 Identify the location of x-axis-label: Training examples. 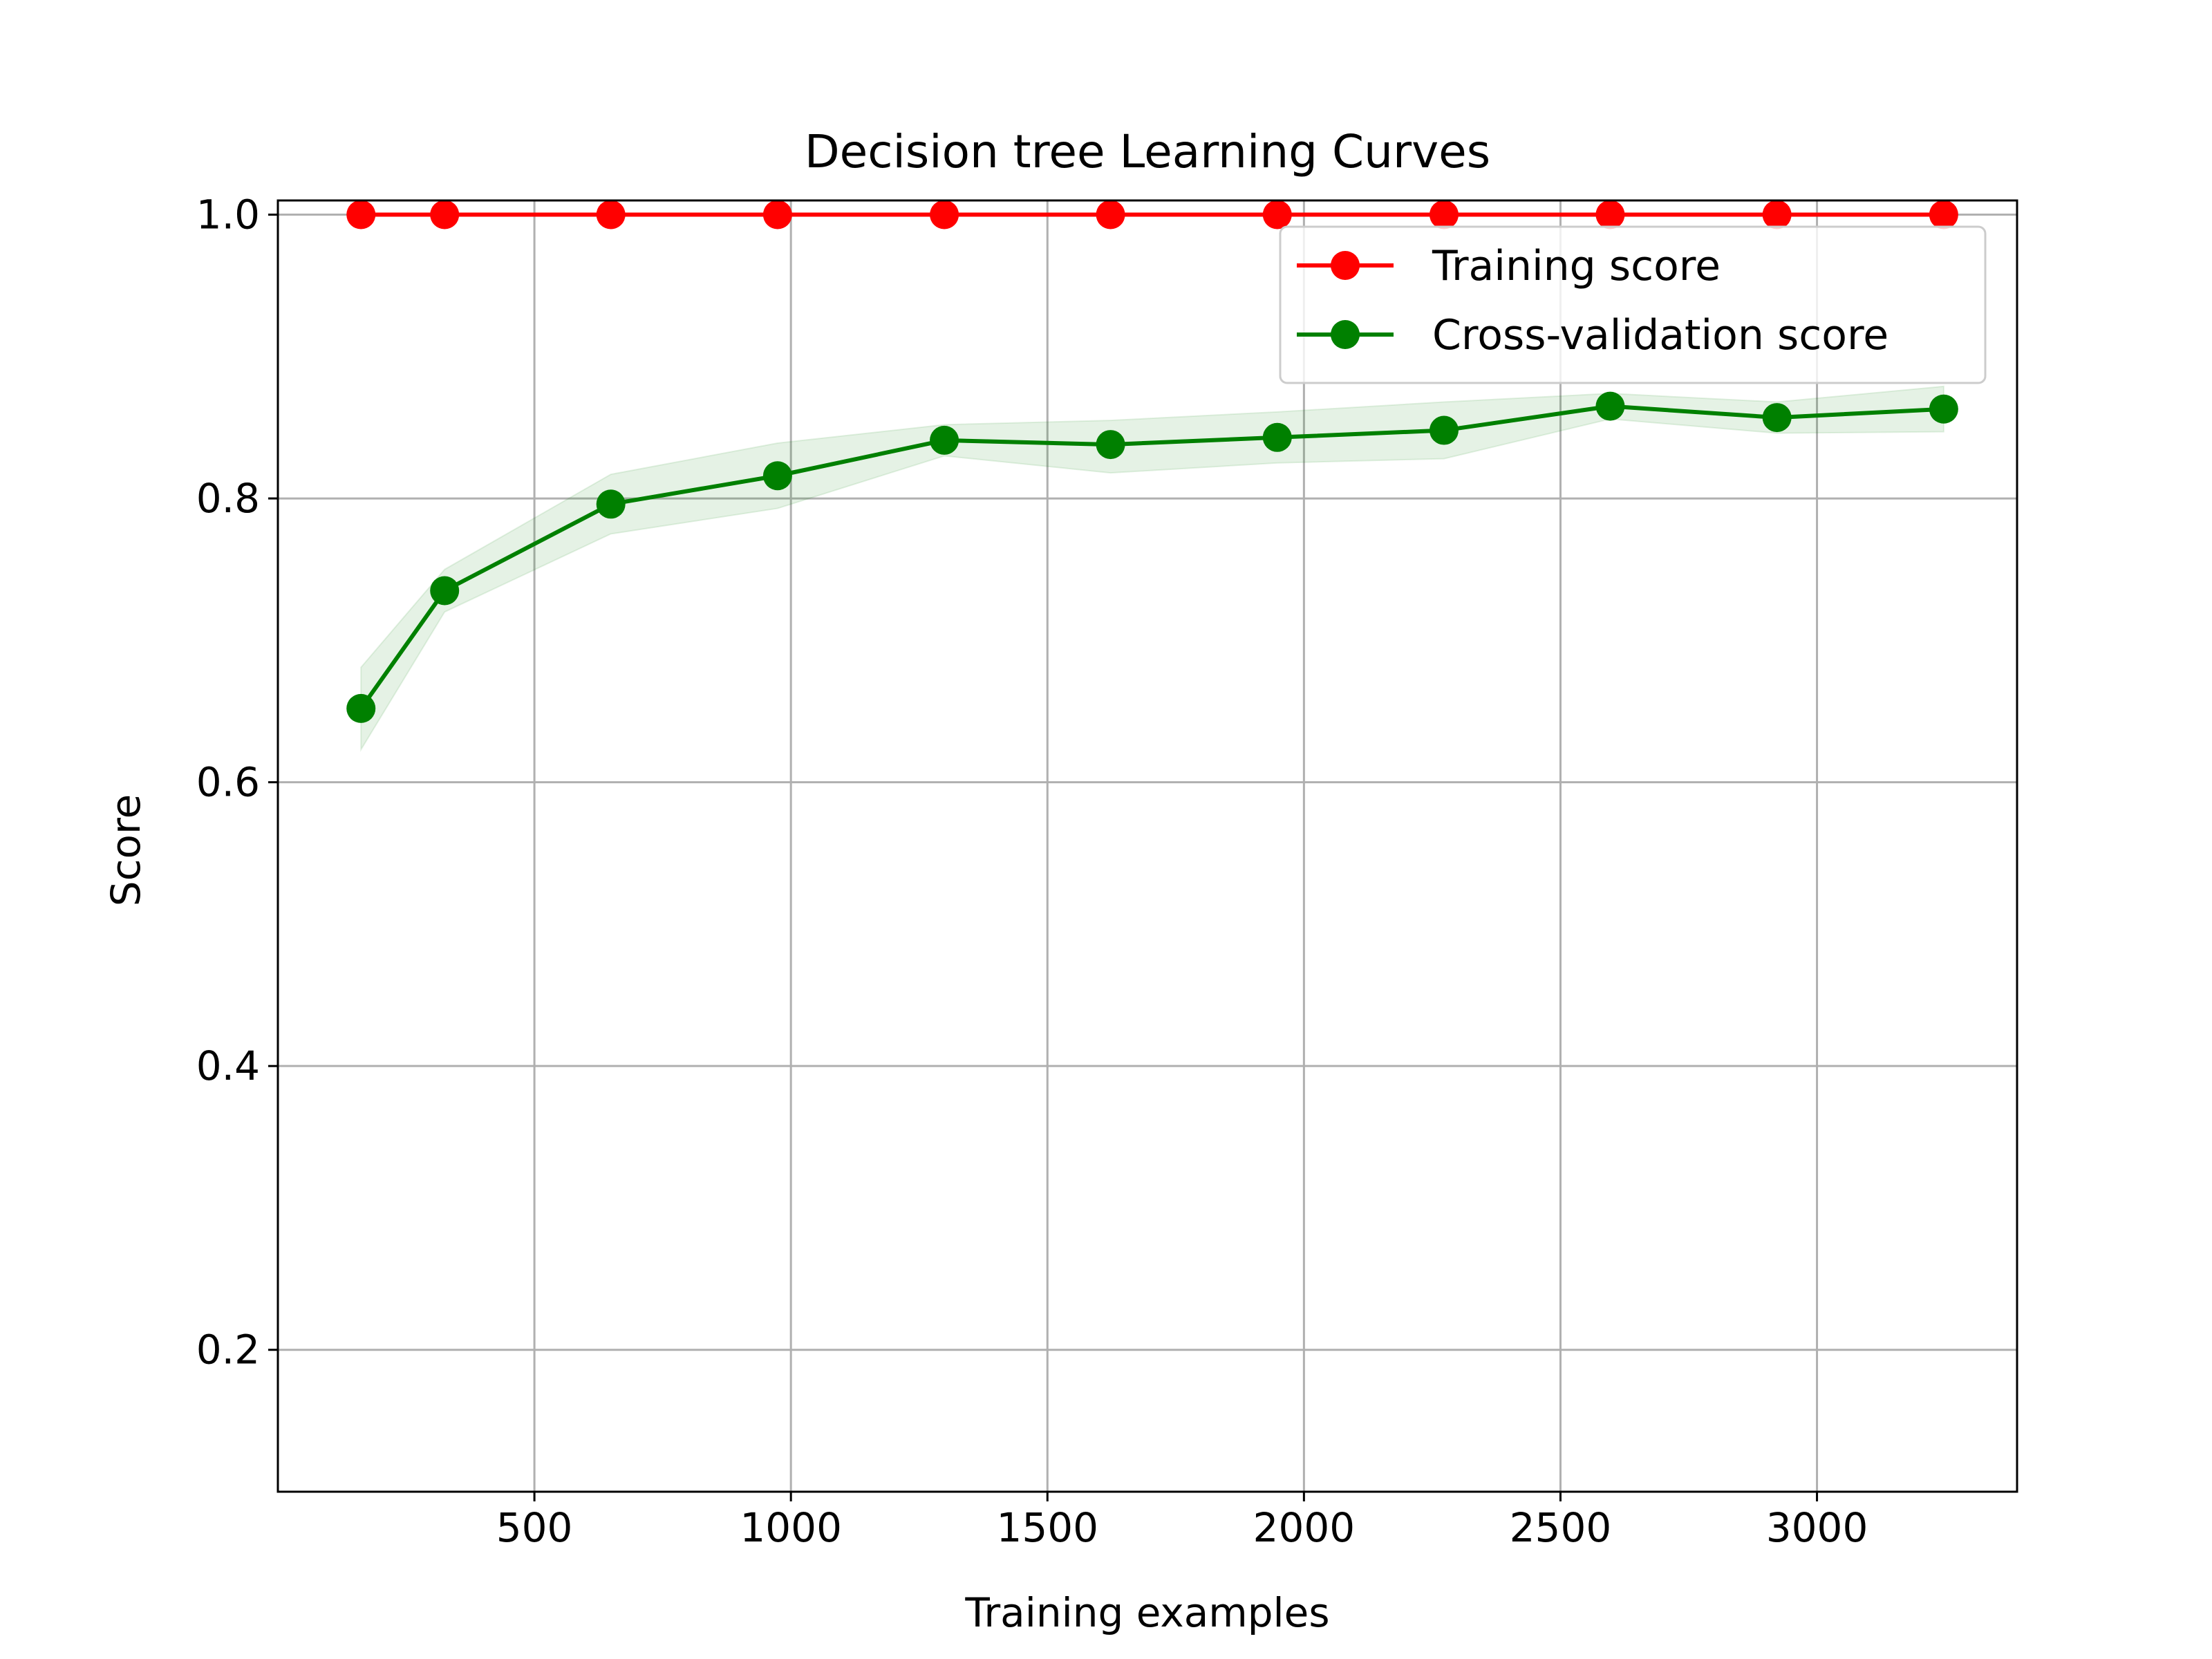
(1146, 1612).